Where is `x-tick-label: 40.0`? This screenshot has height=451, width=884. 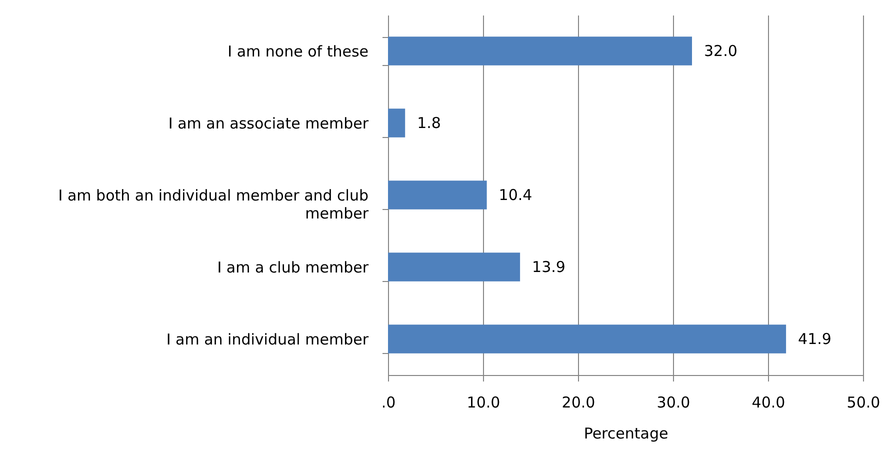 x-tick-label: 40.0 is located at coordinates (769, 403).